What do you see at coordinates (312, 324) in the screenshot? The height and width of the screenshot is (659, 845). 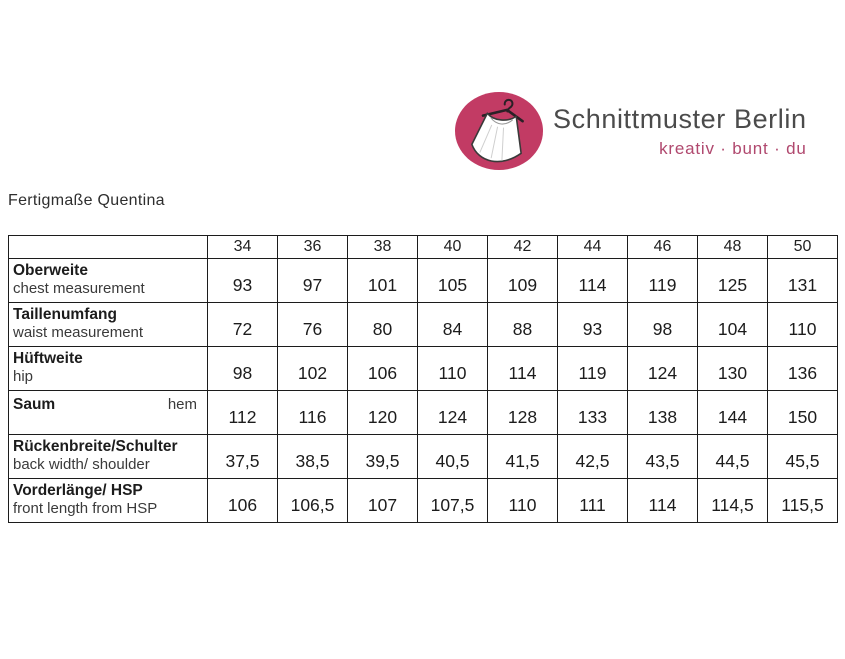 I see `measurement-value-cell: 76` at bounding box center [312, 324].